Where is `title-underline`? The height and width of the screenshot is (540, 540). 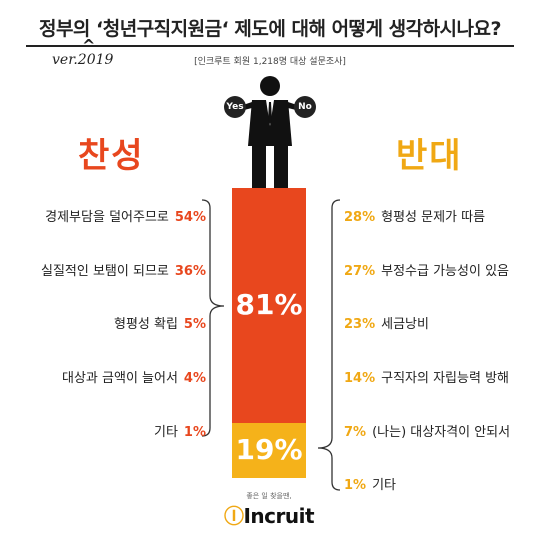 title-underline is located at coordinates (270, 46).